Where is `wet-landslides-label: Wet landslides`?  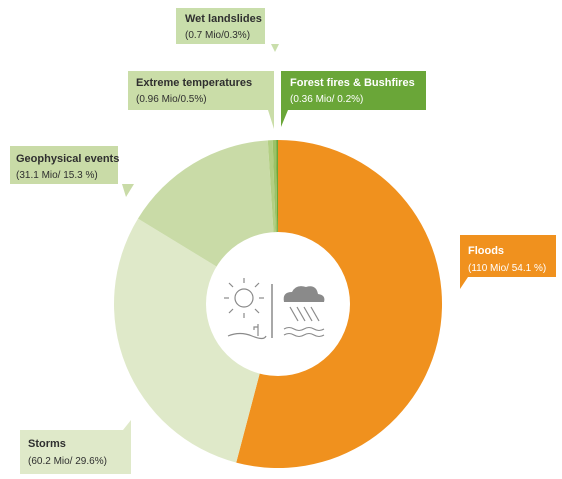 wet-landslides-label: Wet landslides is located at coordinates (223, 19).